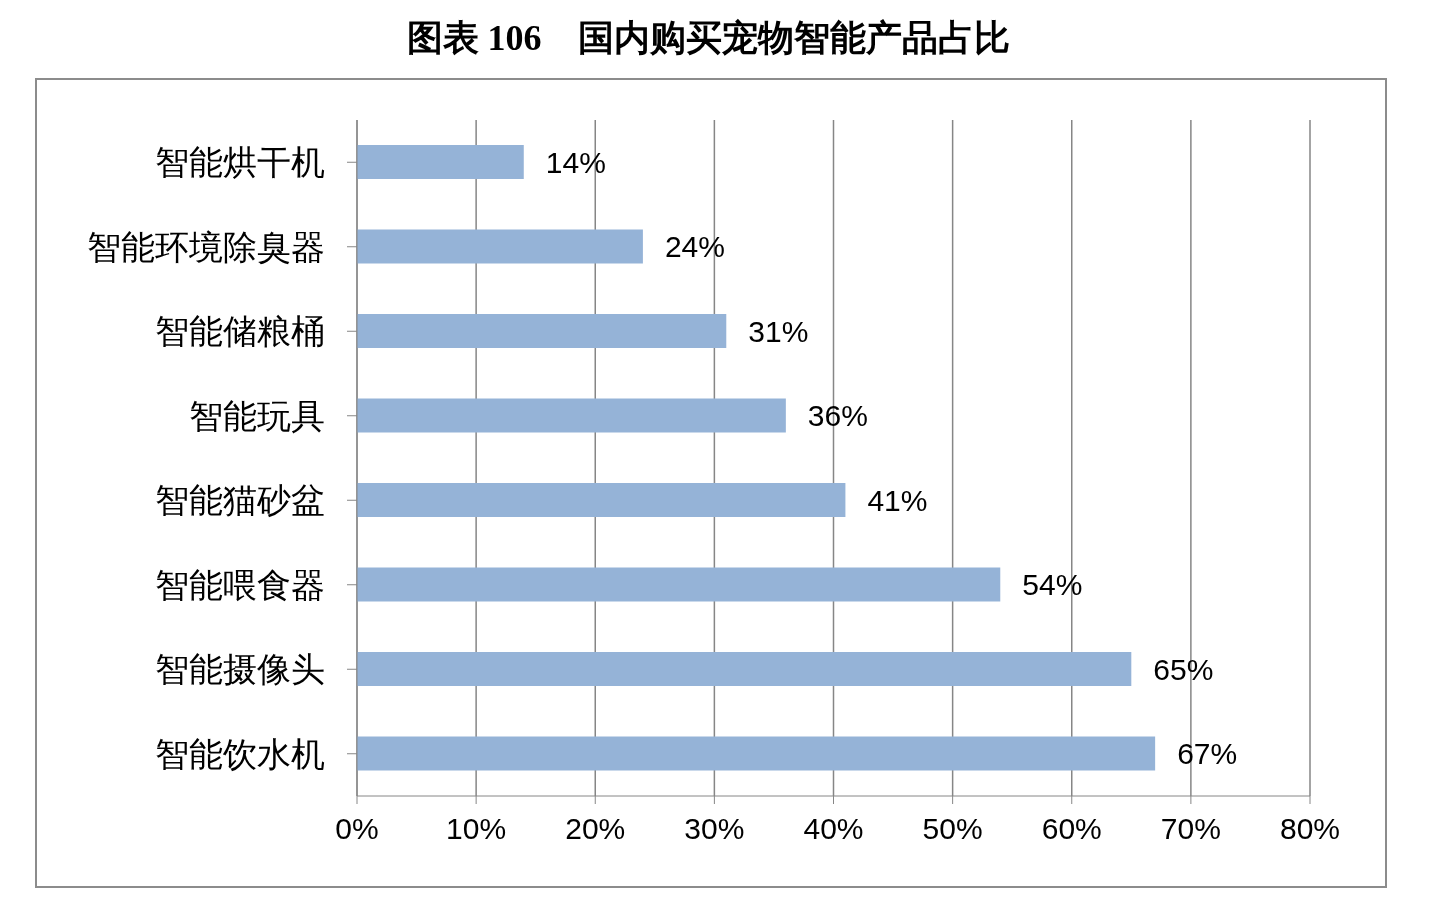 This screenshot has width=1433, height=901. What do you see at coordinates (714, 829) in the screenshot?
I see `x-tick-label: 30%` at bounding box center [714, 829].